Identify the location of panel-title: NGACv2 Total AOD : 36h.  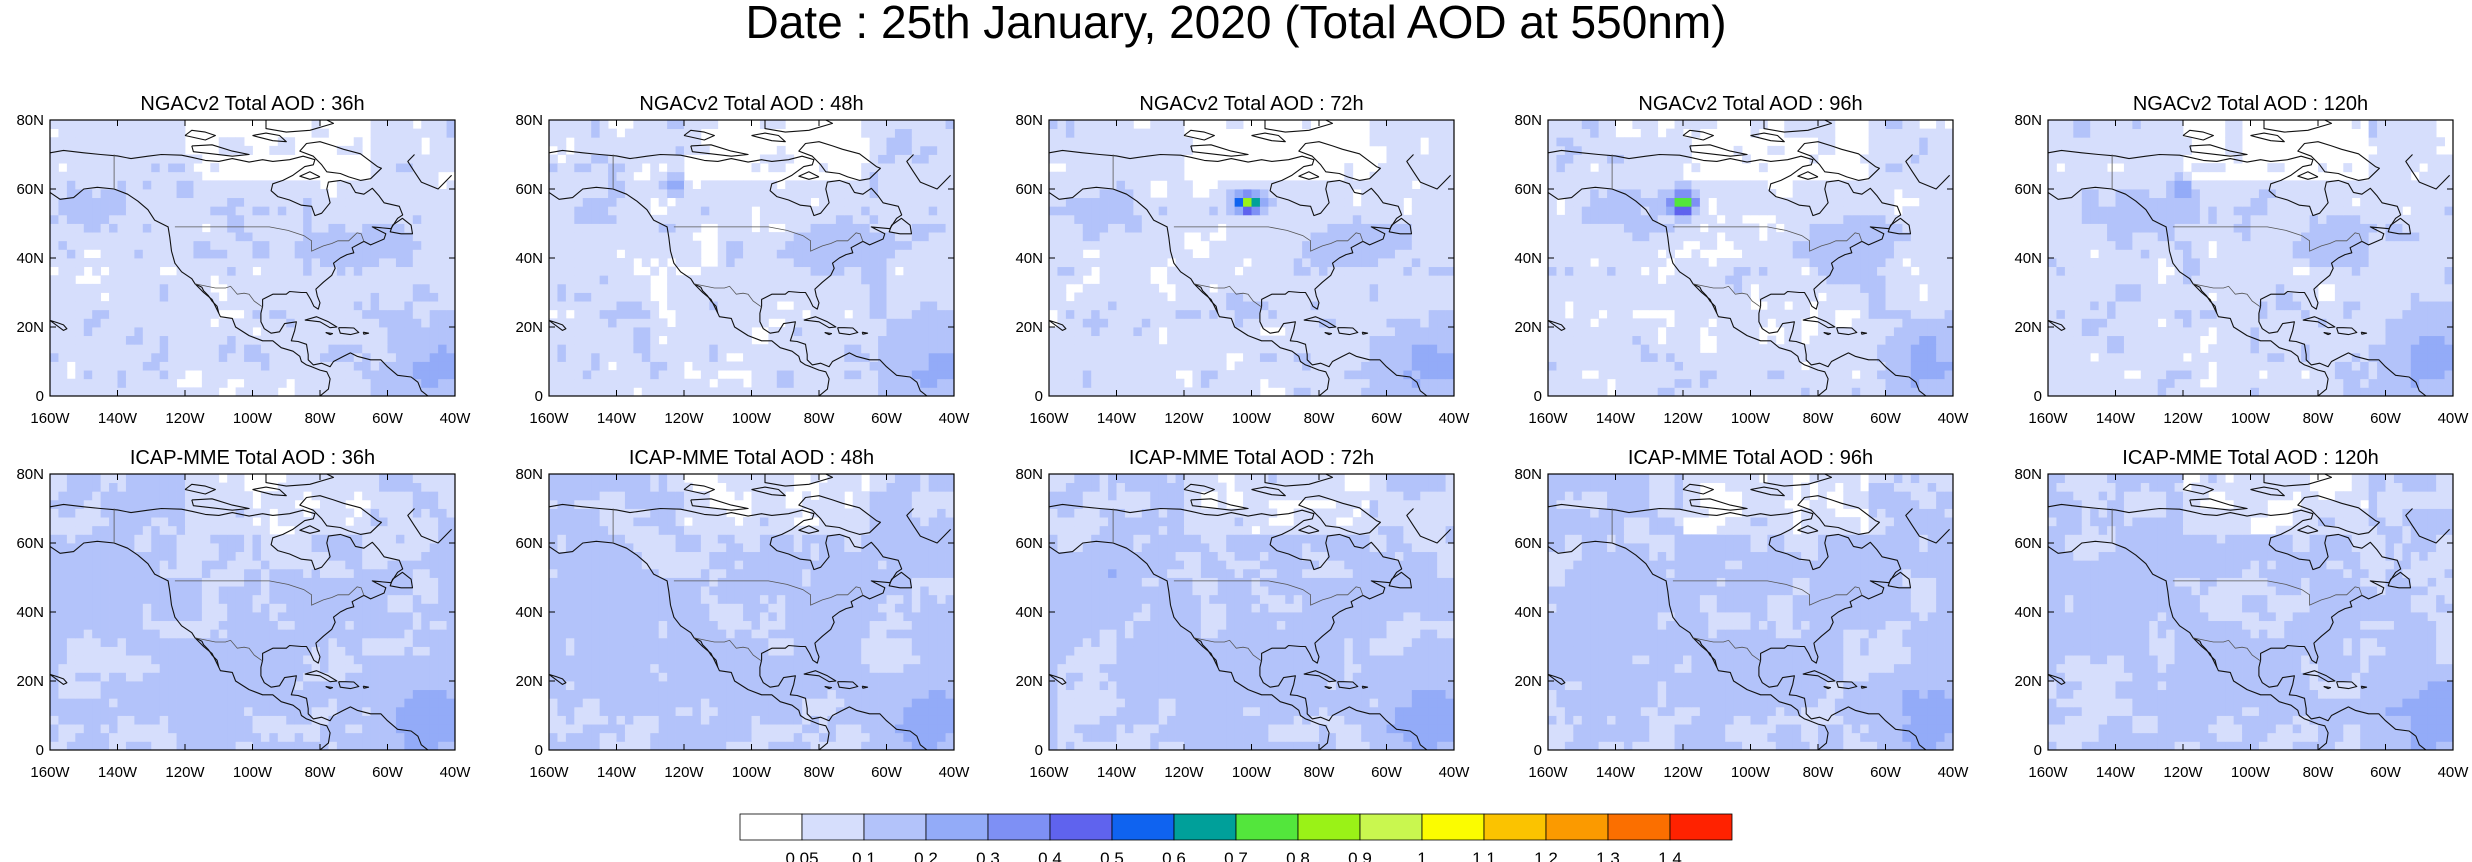
(252, 104).